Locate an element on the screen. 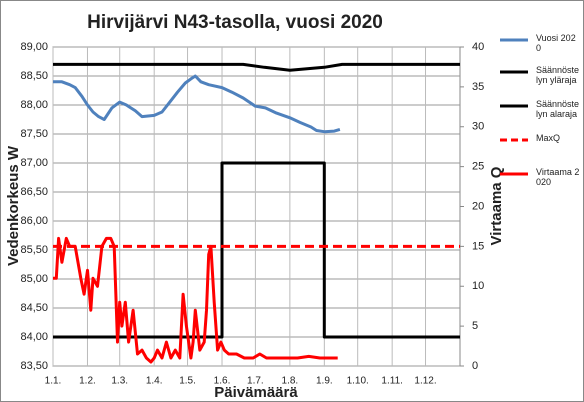 Image resolution: width=584 pixels, height=402 pixels. x-tick-label: 1.10. is located at coordinates (358, 381).